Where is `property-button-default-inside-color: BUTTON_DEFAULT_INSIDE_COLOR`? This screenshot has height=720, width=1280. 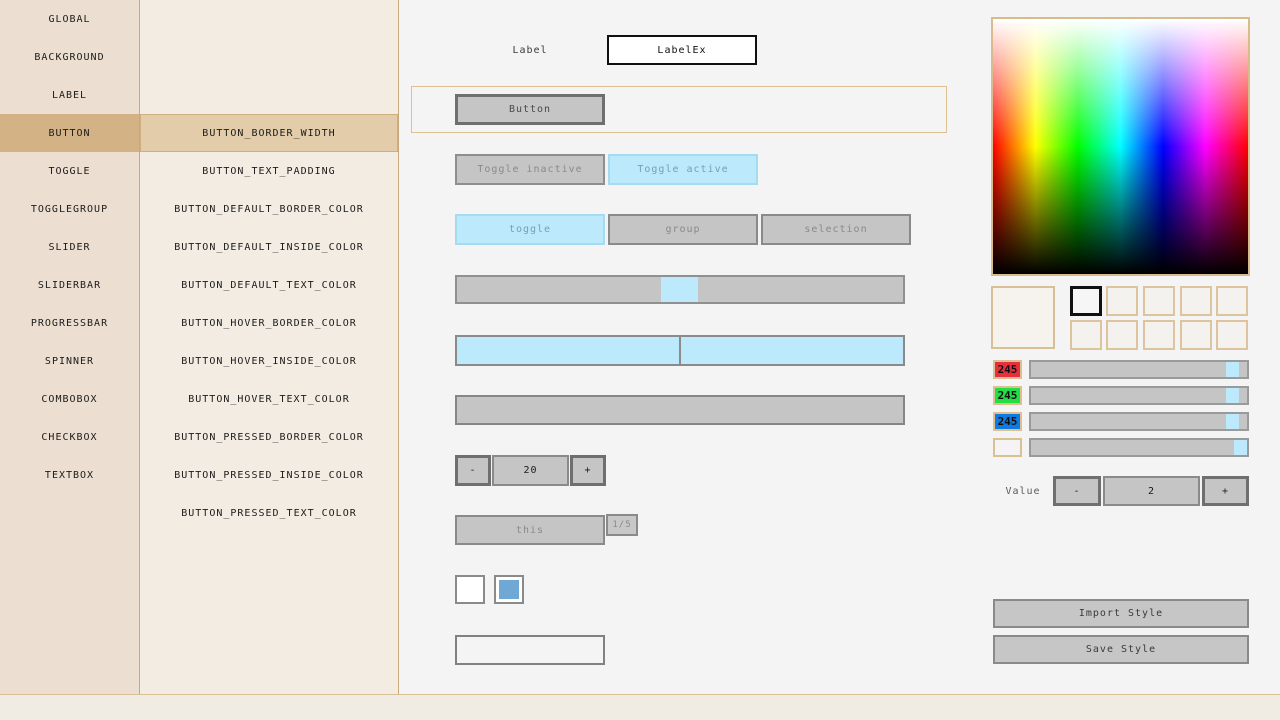
property-button-default-inside-color: BUTTON_DEFAULT_INSIDE_COLOR is located at coordinates (269, 247).